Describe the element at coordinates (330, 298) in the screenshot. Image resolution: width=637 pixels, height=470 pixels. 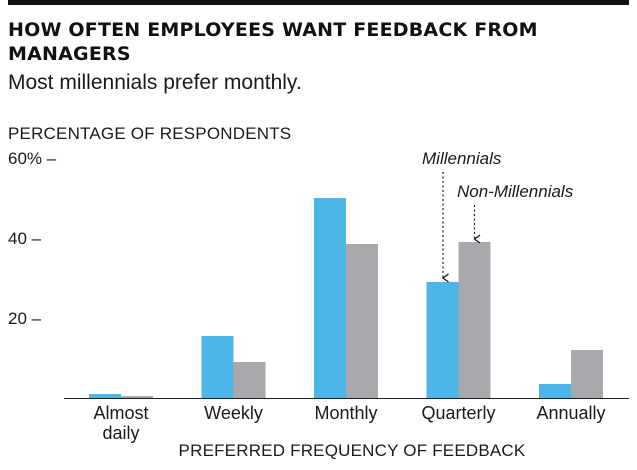
I see `bar-millennials-monthly` at that location.